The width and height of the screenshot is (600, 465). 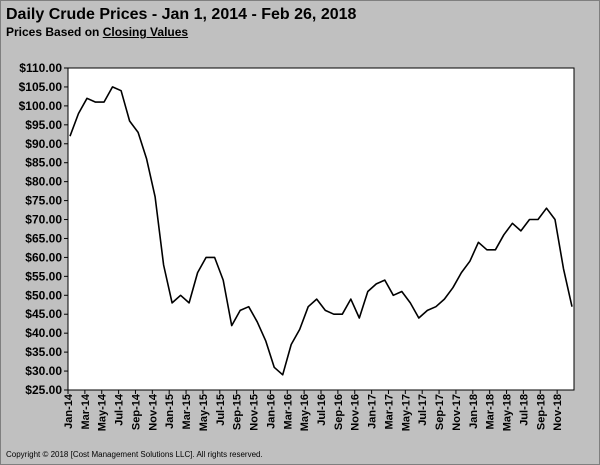 What do you see at coordinates (373, 411) in the screenshot?
I see `x-tick-label: Jan-17` at bounding box center [373, 411].